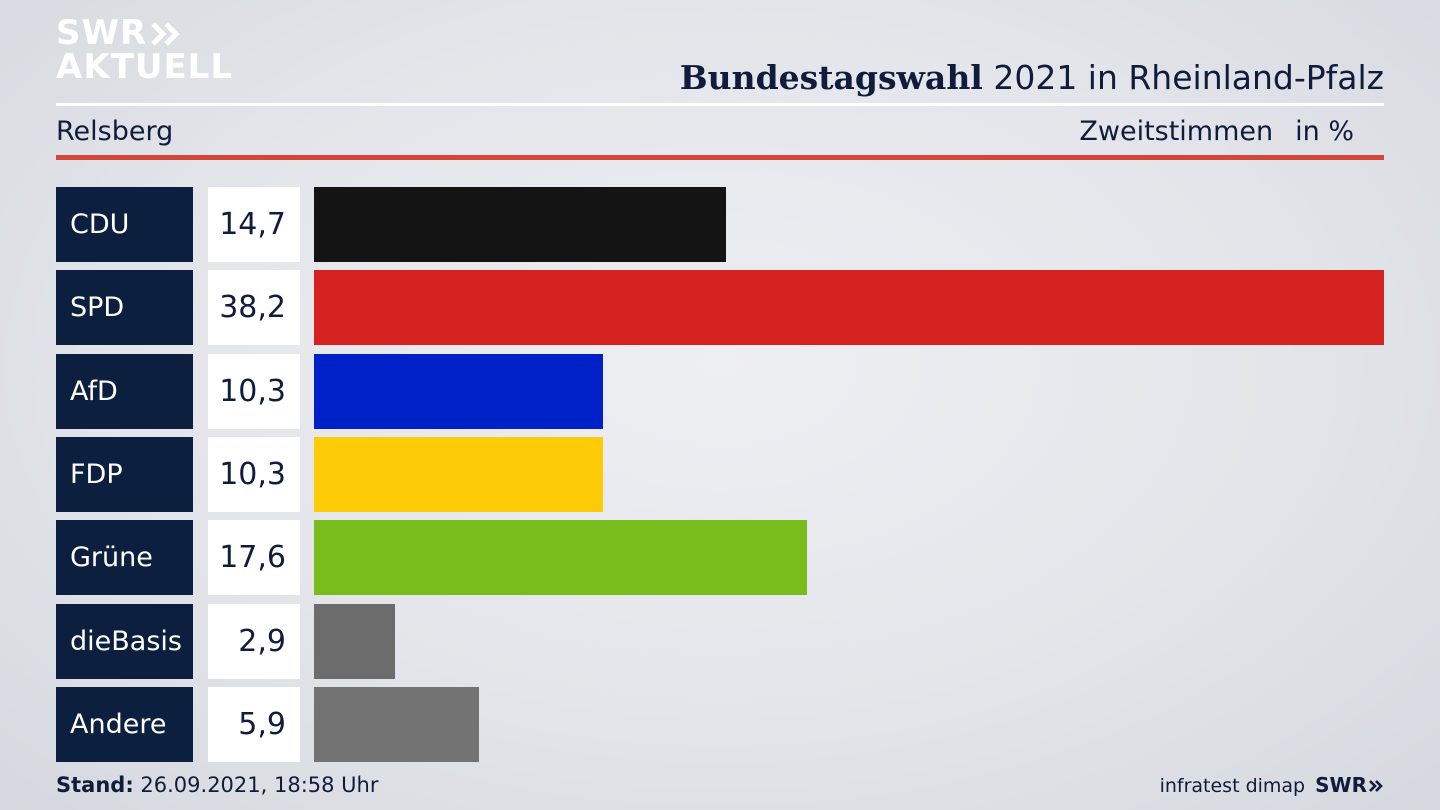  I want to click on chart-title: Bundestagswahl 2021 in Rheinland-Pfalz, so click(1032, 78).